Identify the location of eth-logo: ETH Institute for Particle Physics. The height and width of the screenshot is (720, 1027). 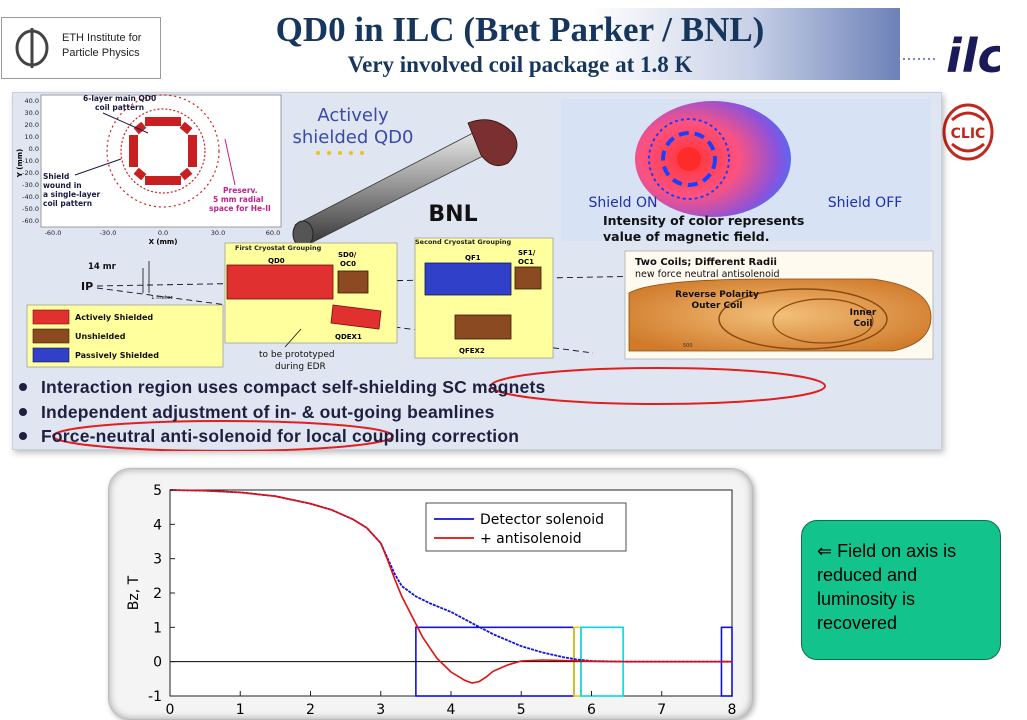
(81, 48).